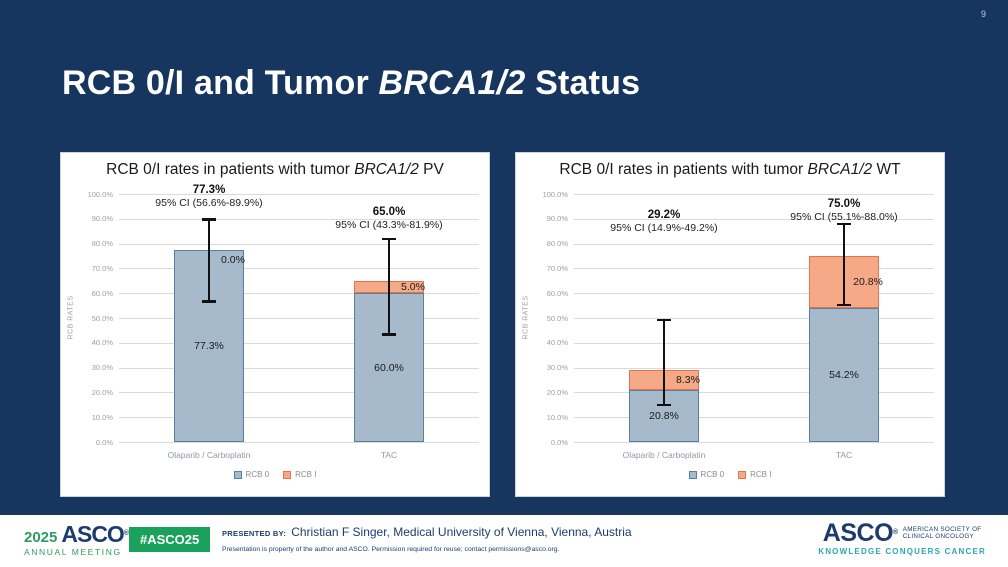 This screenshot has width=1008, height=567. I want to click on society-line2: CLINICAL ONCOLOGY, so click(938, 536).